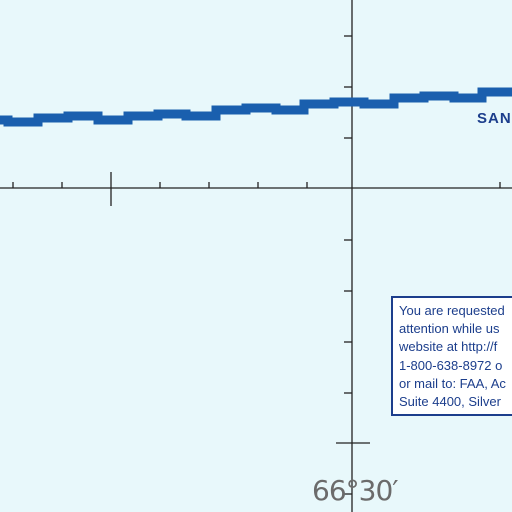 This screenshot has width=512, height=512. What do you see at coordinates (494, 118) in the screenshot?
I see `boundary-label: SAN` at bounding box center [494, 118].